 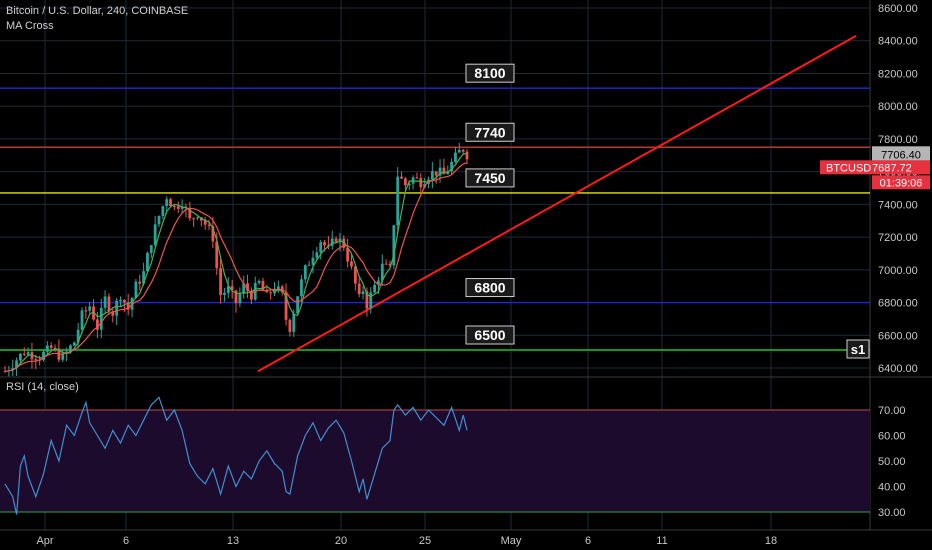 I want to click on y-axis-label: 8600.00, so click(x=898, y=9).